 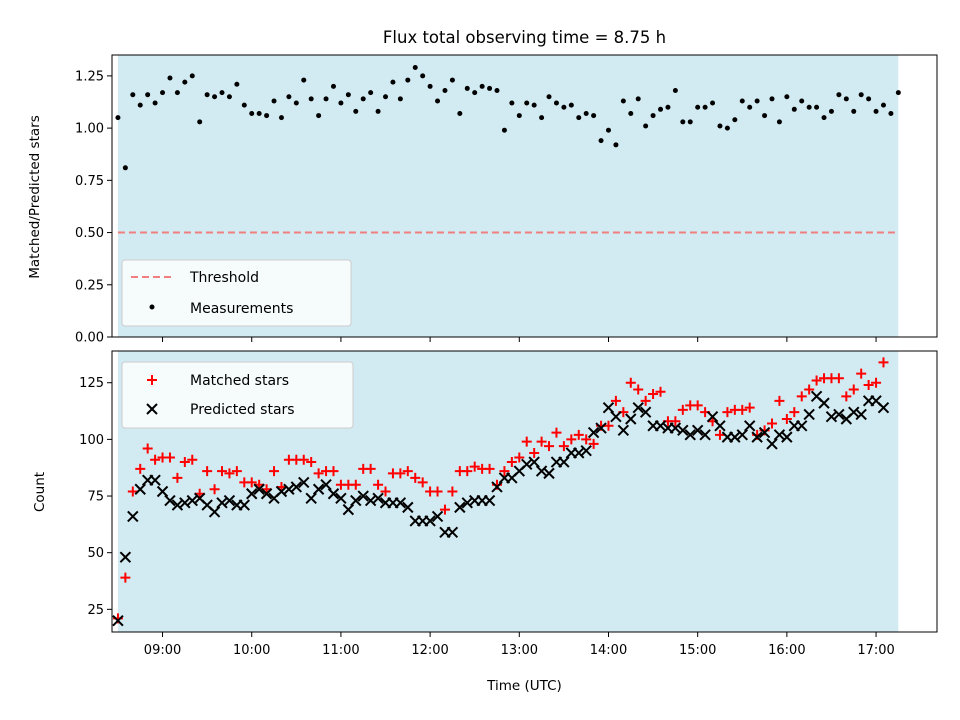 I want to click on x-tick-label: 11:00, so click(x=340, y=650).